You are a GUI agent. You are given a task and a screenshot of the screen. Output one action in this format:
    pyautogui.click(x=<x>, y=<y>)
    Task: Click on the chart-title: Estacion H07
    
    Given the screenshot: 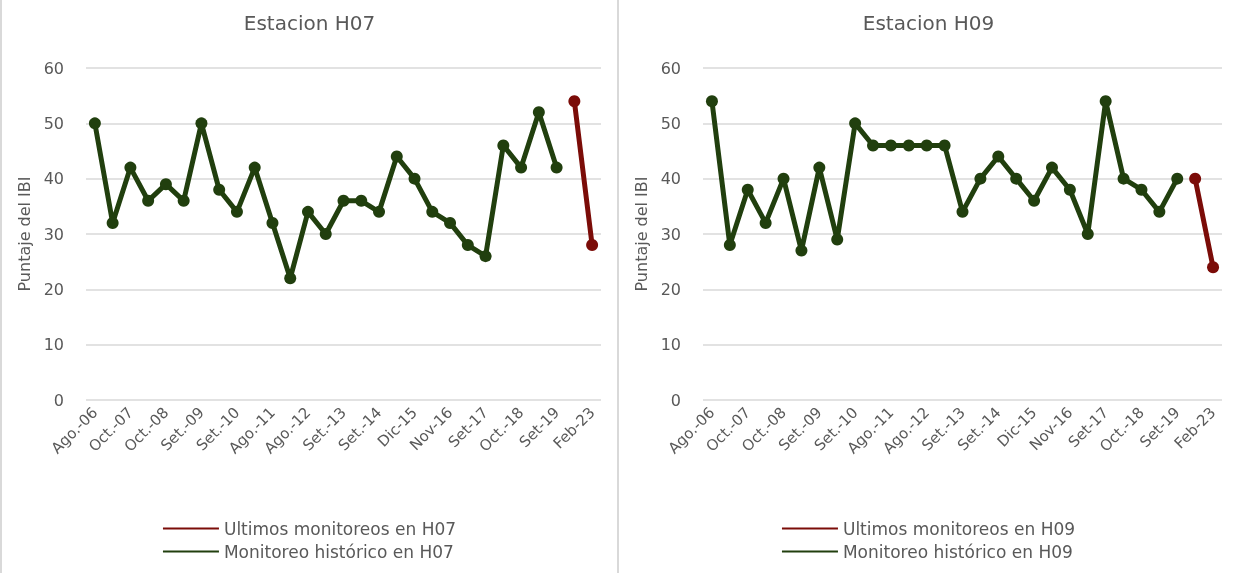 What is the action you would take?
    pyautogui.click(x=309, y=23)
    